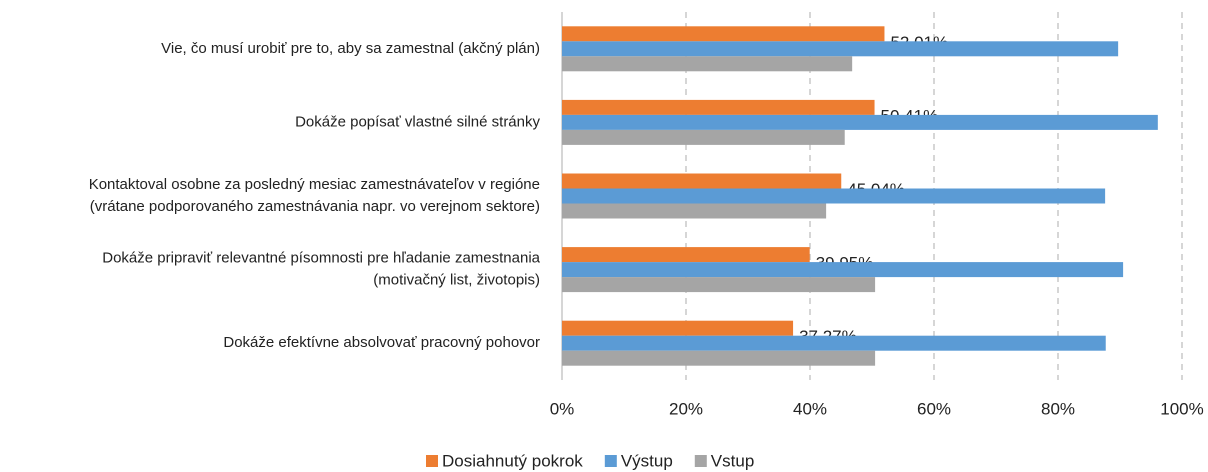 This screenshot has width=1208, height=472. Describe the element at coordinates (810, 408) in the screenshot. I see `x-tick-label: 40%` at that location.